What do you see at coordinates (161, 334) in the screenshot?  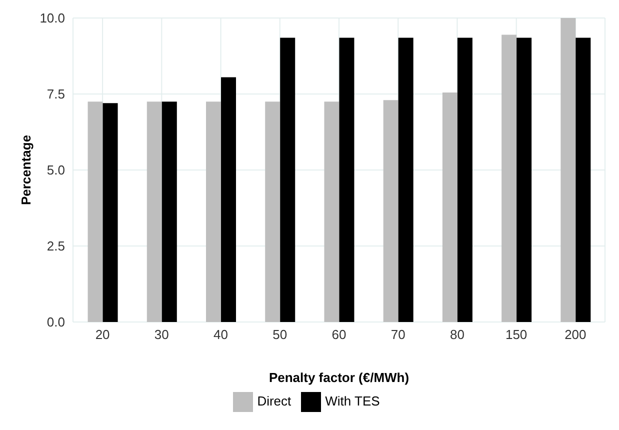 I see `x-tick-label: 30` at bounding box center [161, 334].